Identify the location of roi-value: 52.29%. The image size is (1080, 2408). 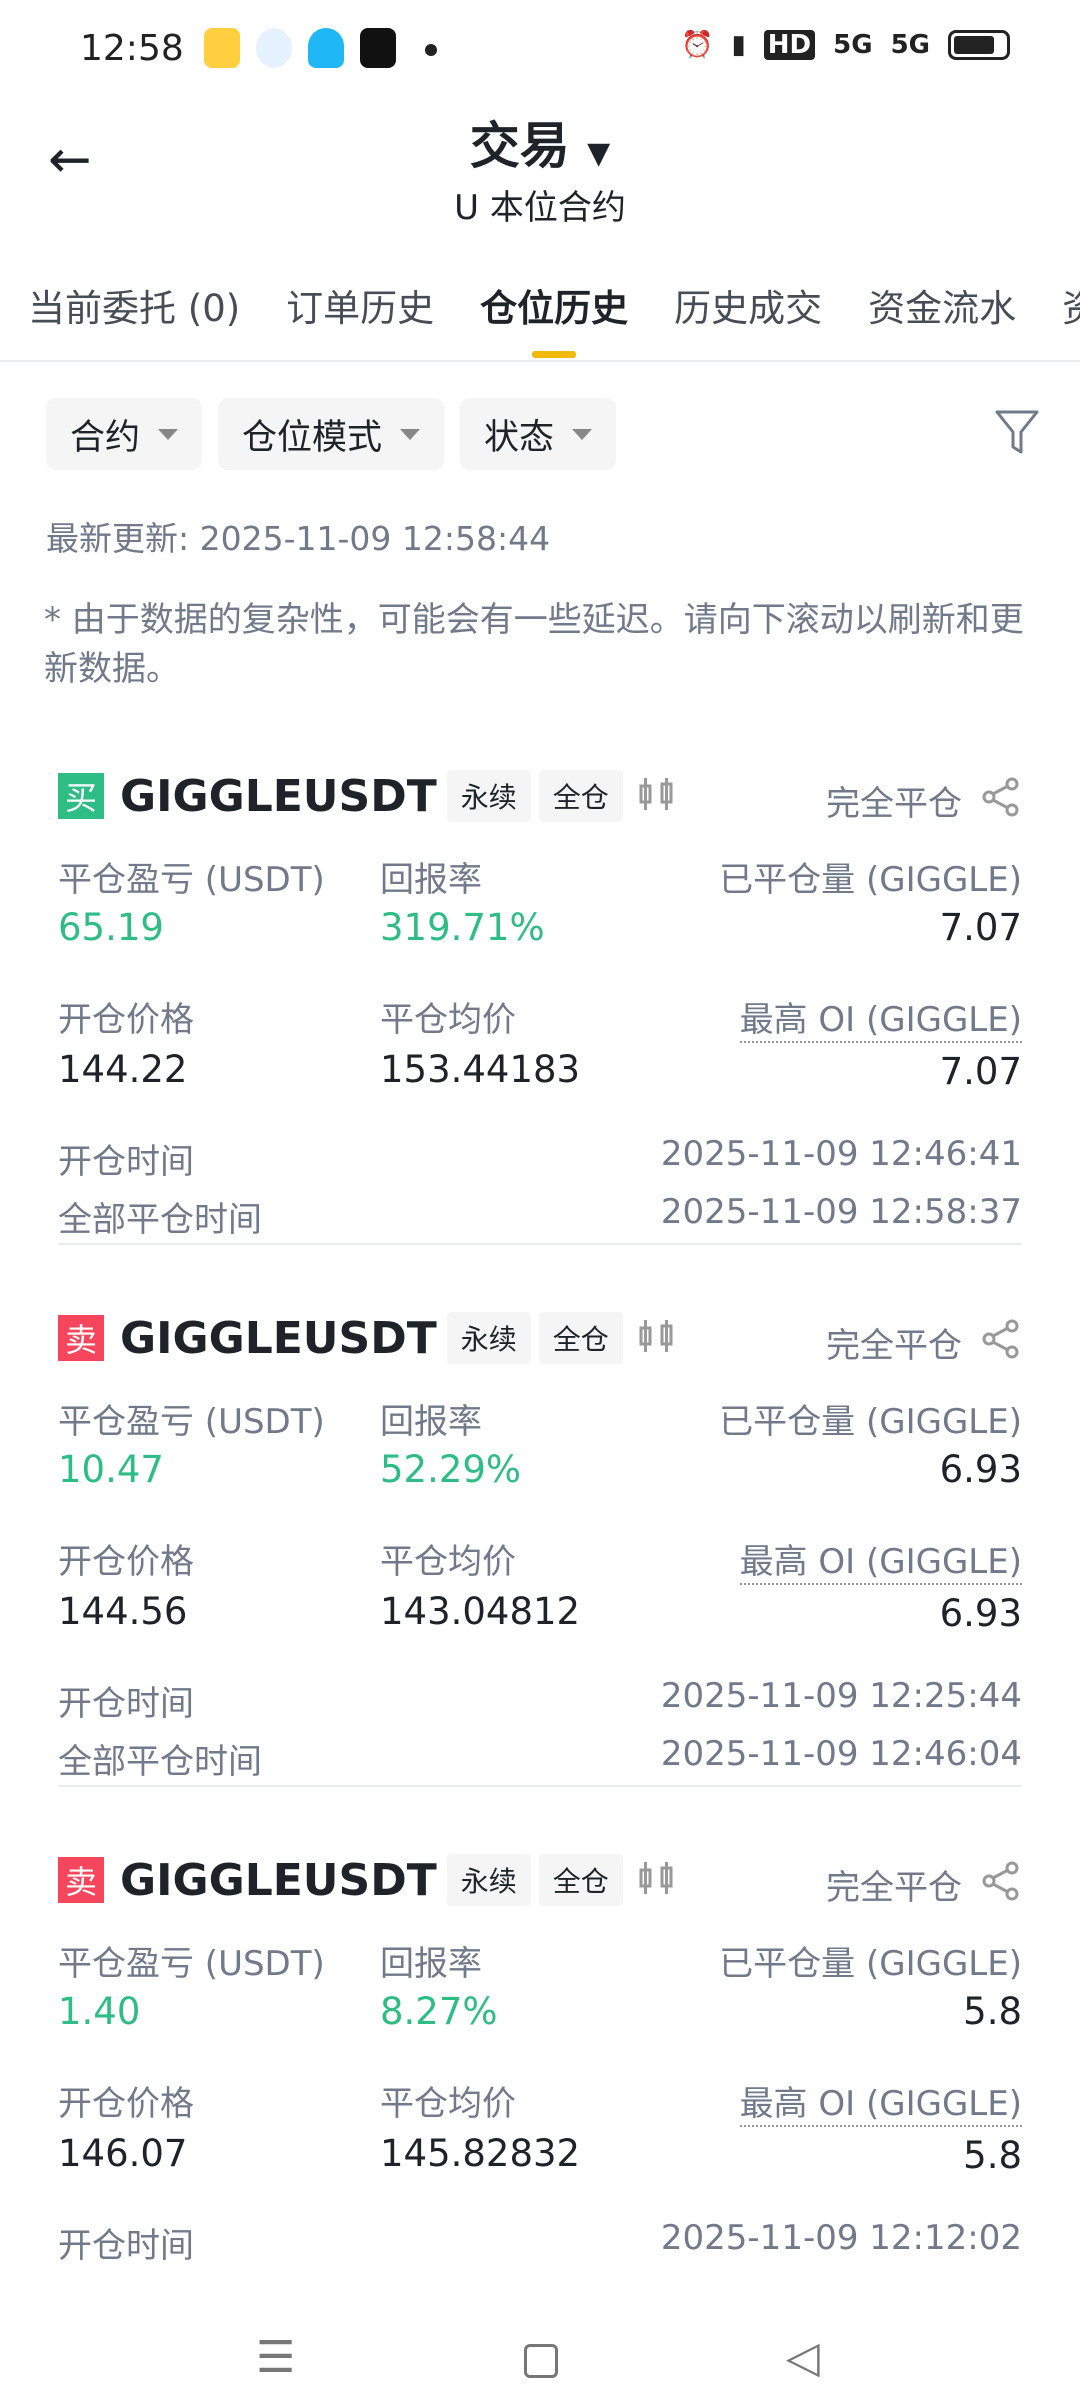
(451, 1469).